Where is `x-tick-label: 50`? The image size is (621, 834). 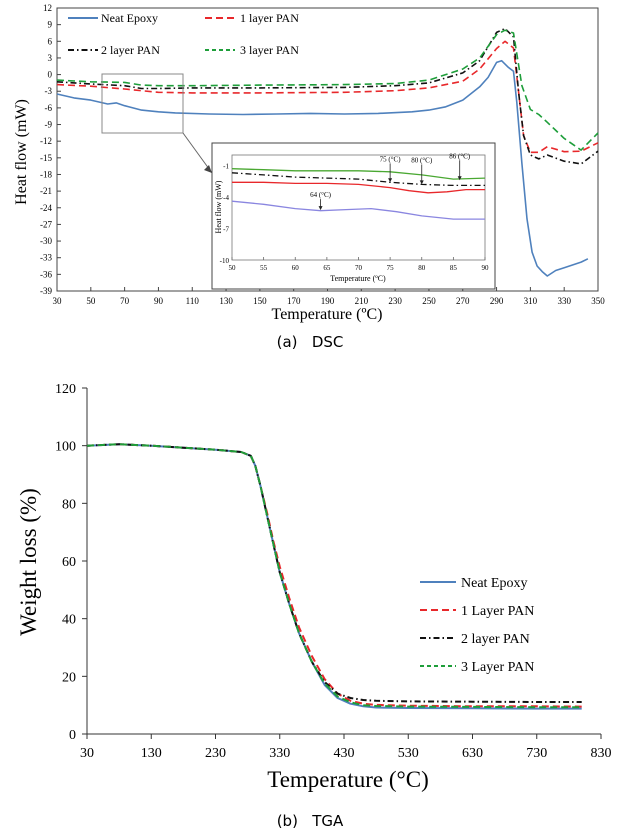
x-tick-label: 50 is located at coordinates (91, 301).